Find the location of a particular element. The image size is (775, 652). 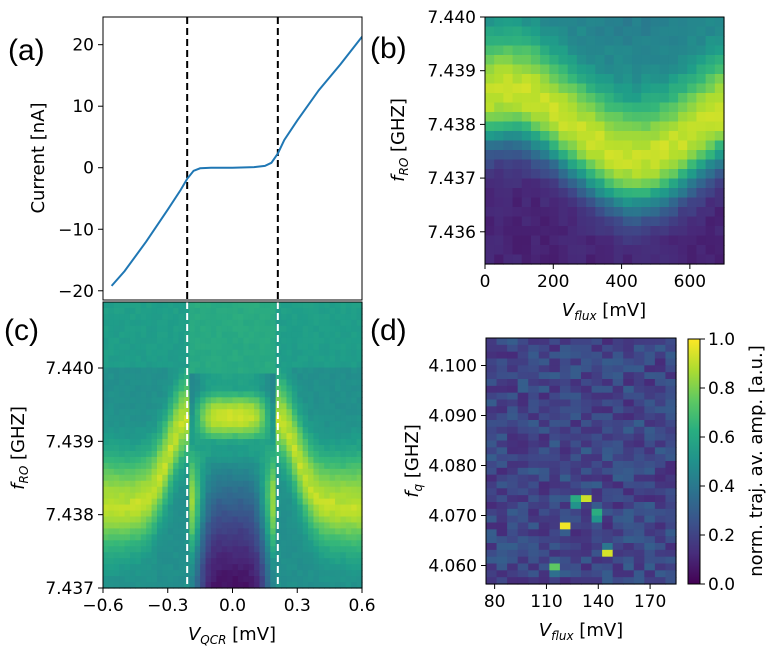

panel-b-xtick-label: 600 is located at coordinates (690, 282).